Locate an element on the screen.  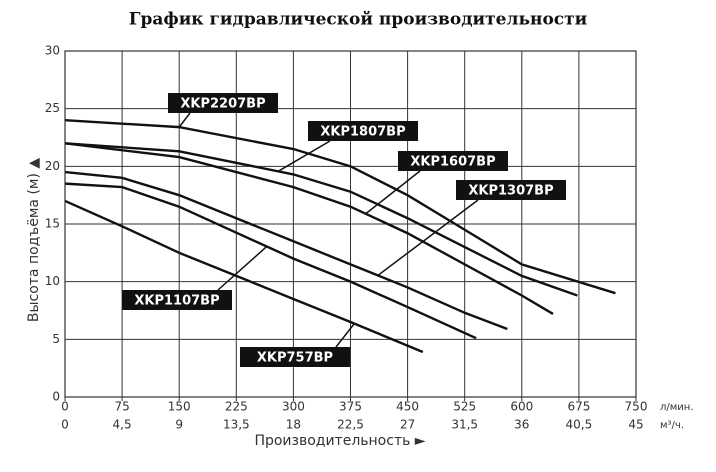
x2-tick-label: 36 is located at coordinates (521, 425).